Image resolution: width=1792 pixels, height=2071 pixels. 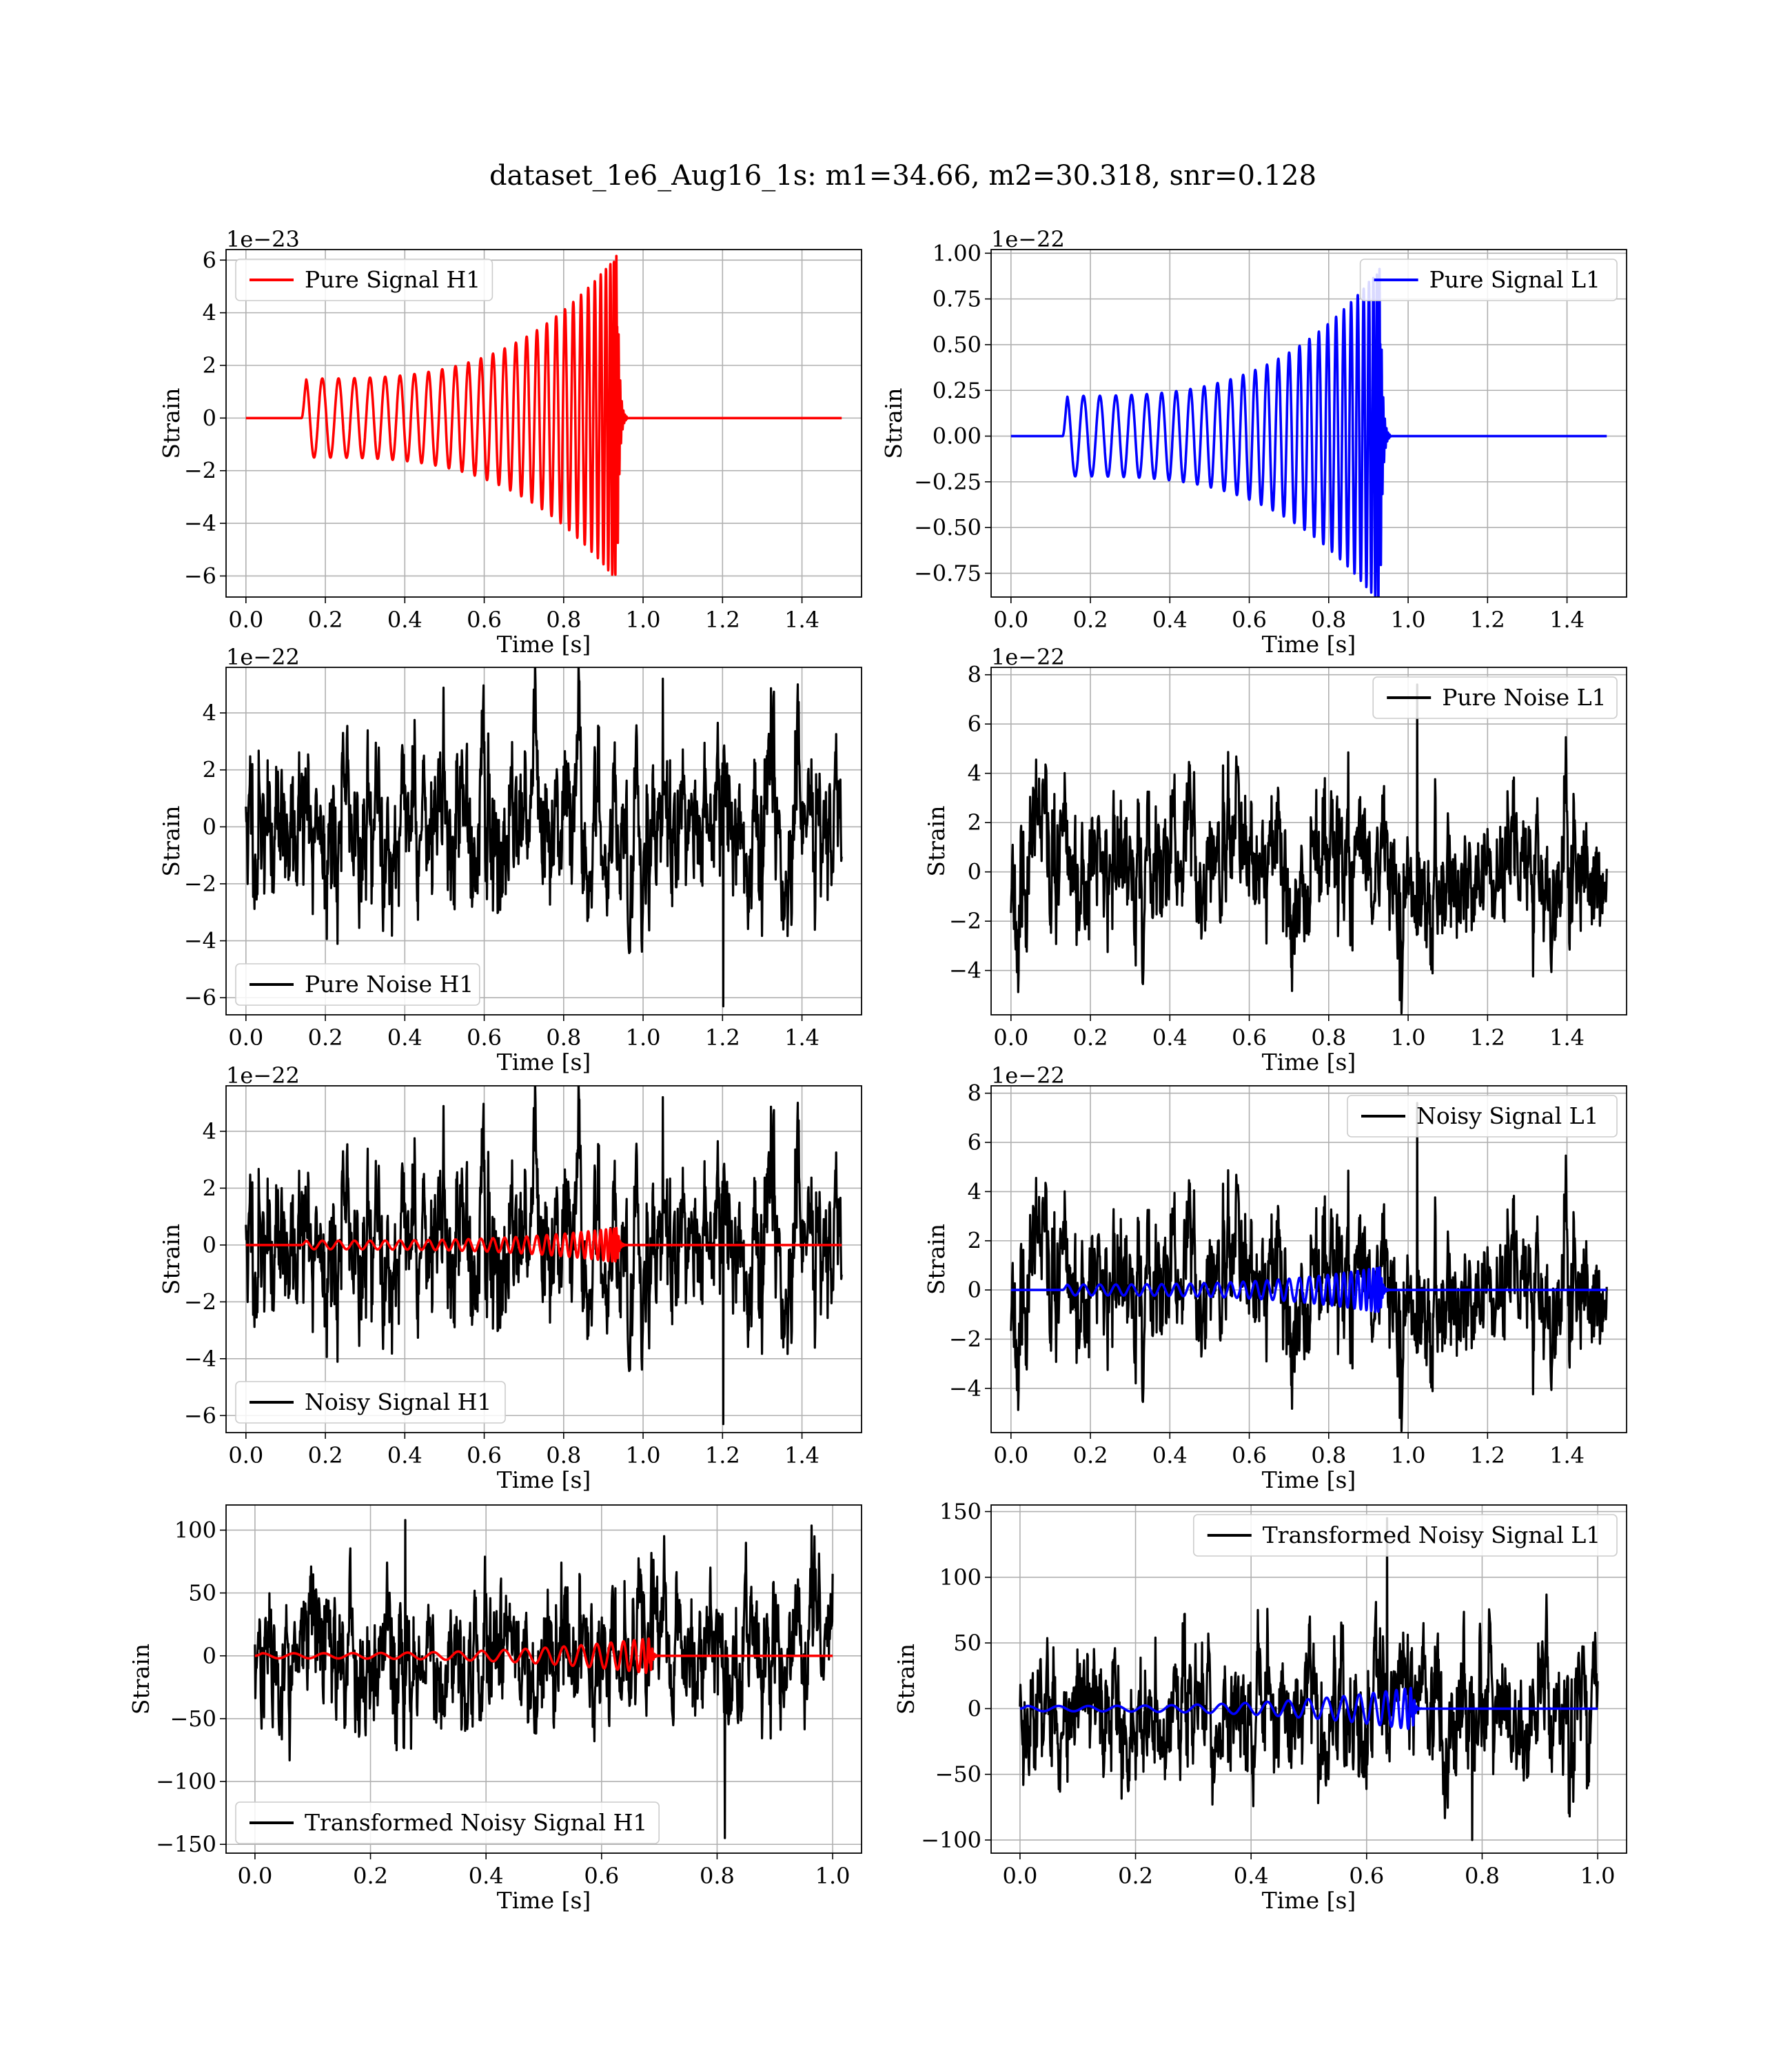 What do you see at coordinates (957, 345) in the screenshot?
I see `y-tick-label: 0.50` at bounding box center [957, 345].